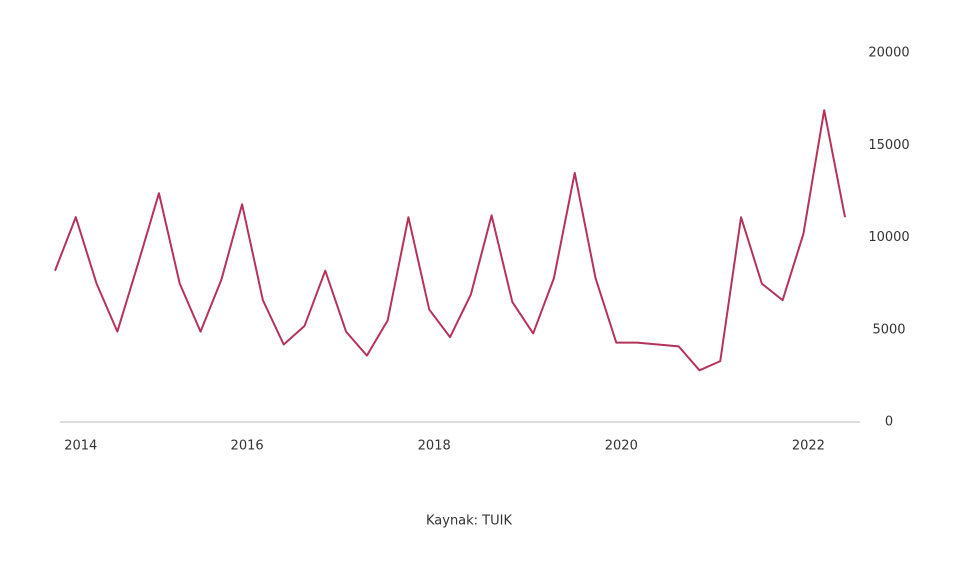 This screenshot has width=968, height=578. What do you see at coordinates (888, 145) in the screenshot?
I see `y-tick-label: 15000` at bounding box center [888, 145].